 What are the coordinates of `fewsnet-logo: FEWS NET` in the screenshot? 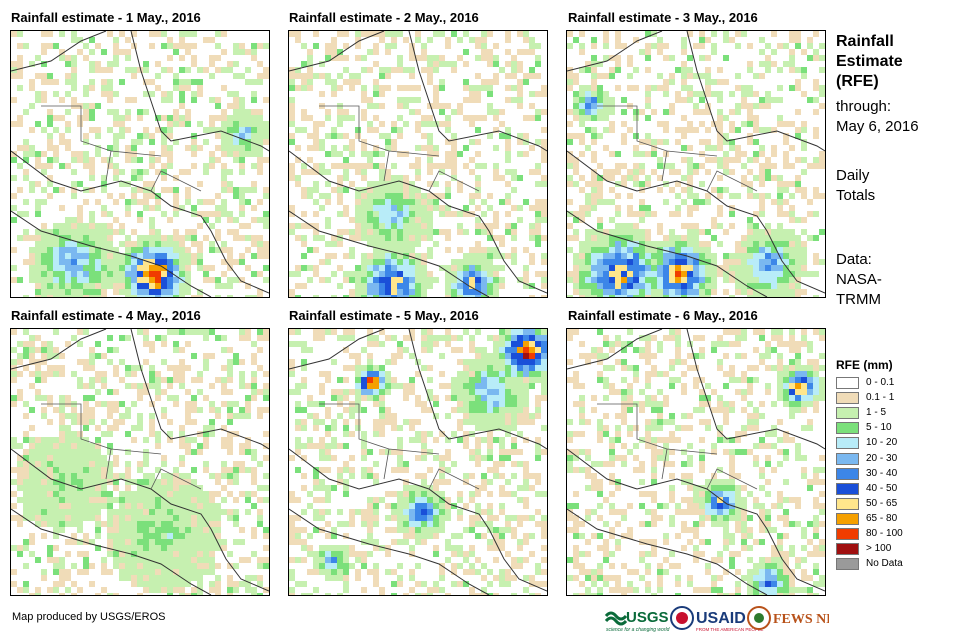 It's located at (788, 618).